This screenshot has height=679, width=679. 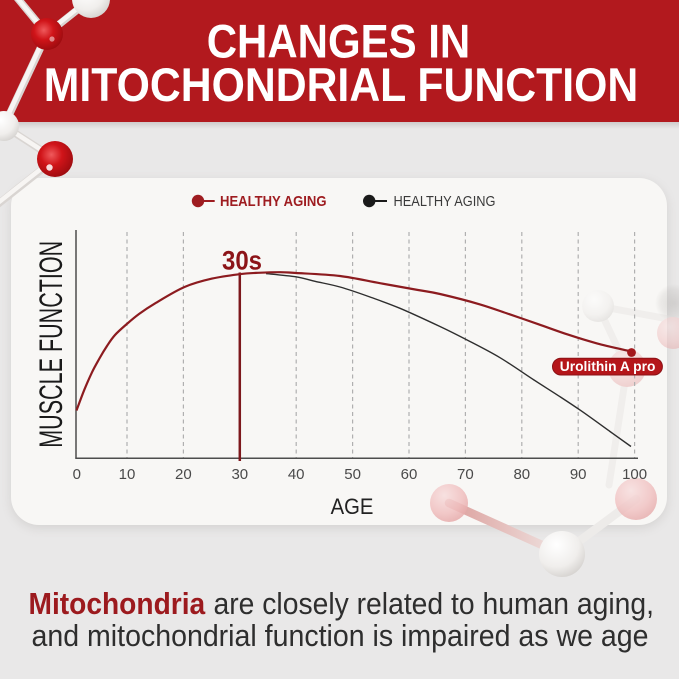 I want to click on svg-text: 40, so click(x=296, y=474).